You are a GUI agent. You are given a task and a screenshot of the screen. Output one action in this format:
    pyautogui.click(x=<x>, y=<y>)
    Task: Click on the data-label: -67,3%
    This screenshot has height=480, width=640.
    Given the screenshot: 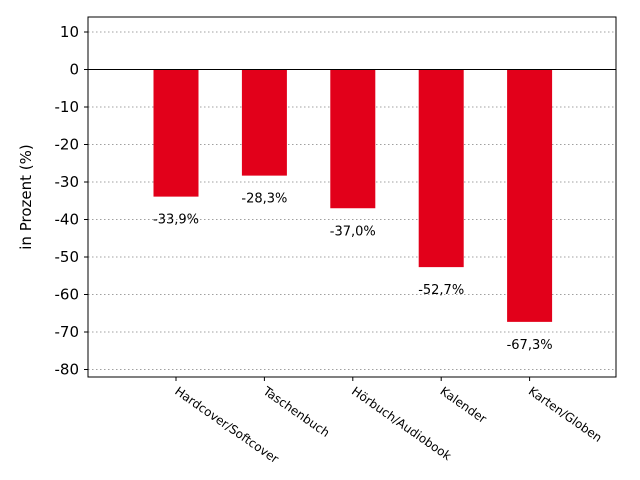 What is the action you would take?
    pyautogui.click(x=530, y=345)
    